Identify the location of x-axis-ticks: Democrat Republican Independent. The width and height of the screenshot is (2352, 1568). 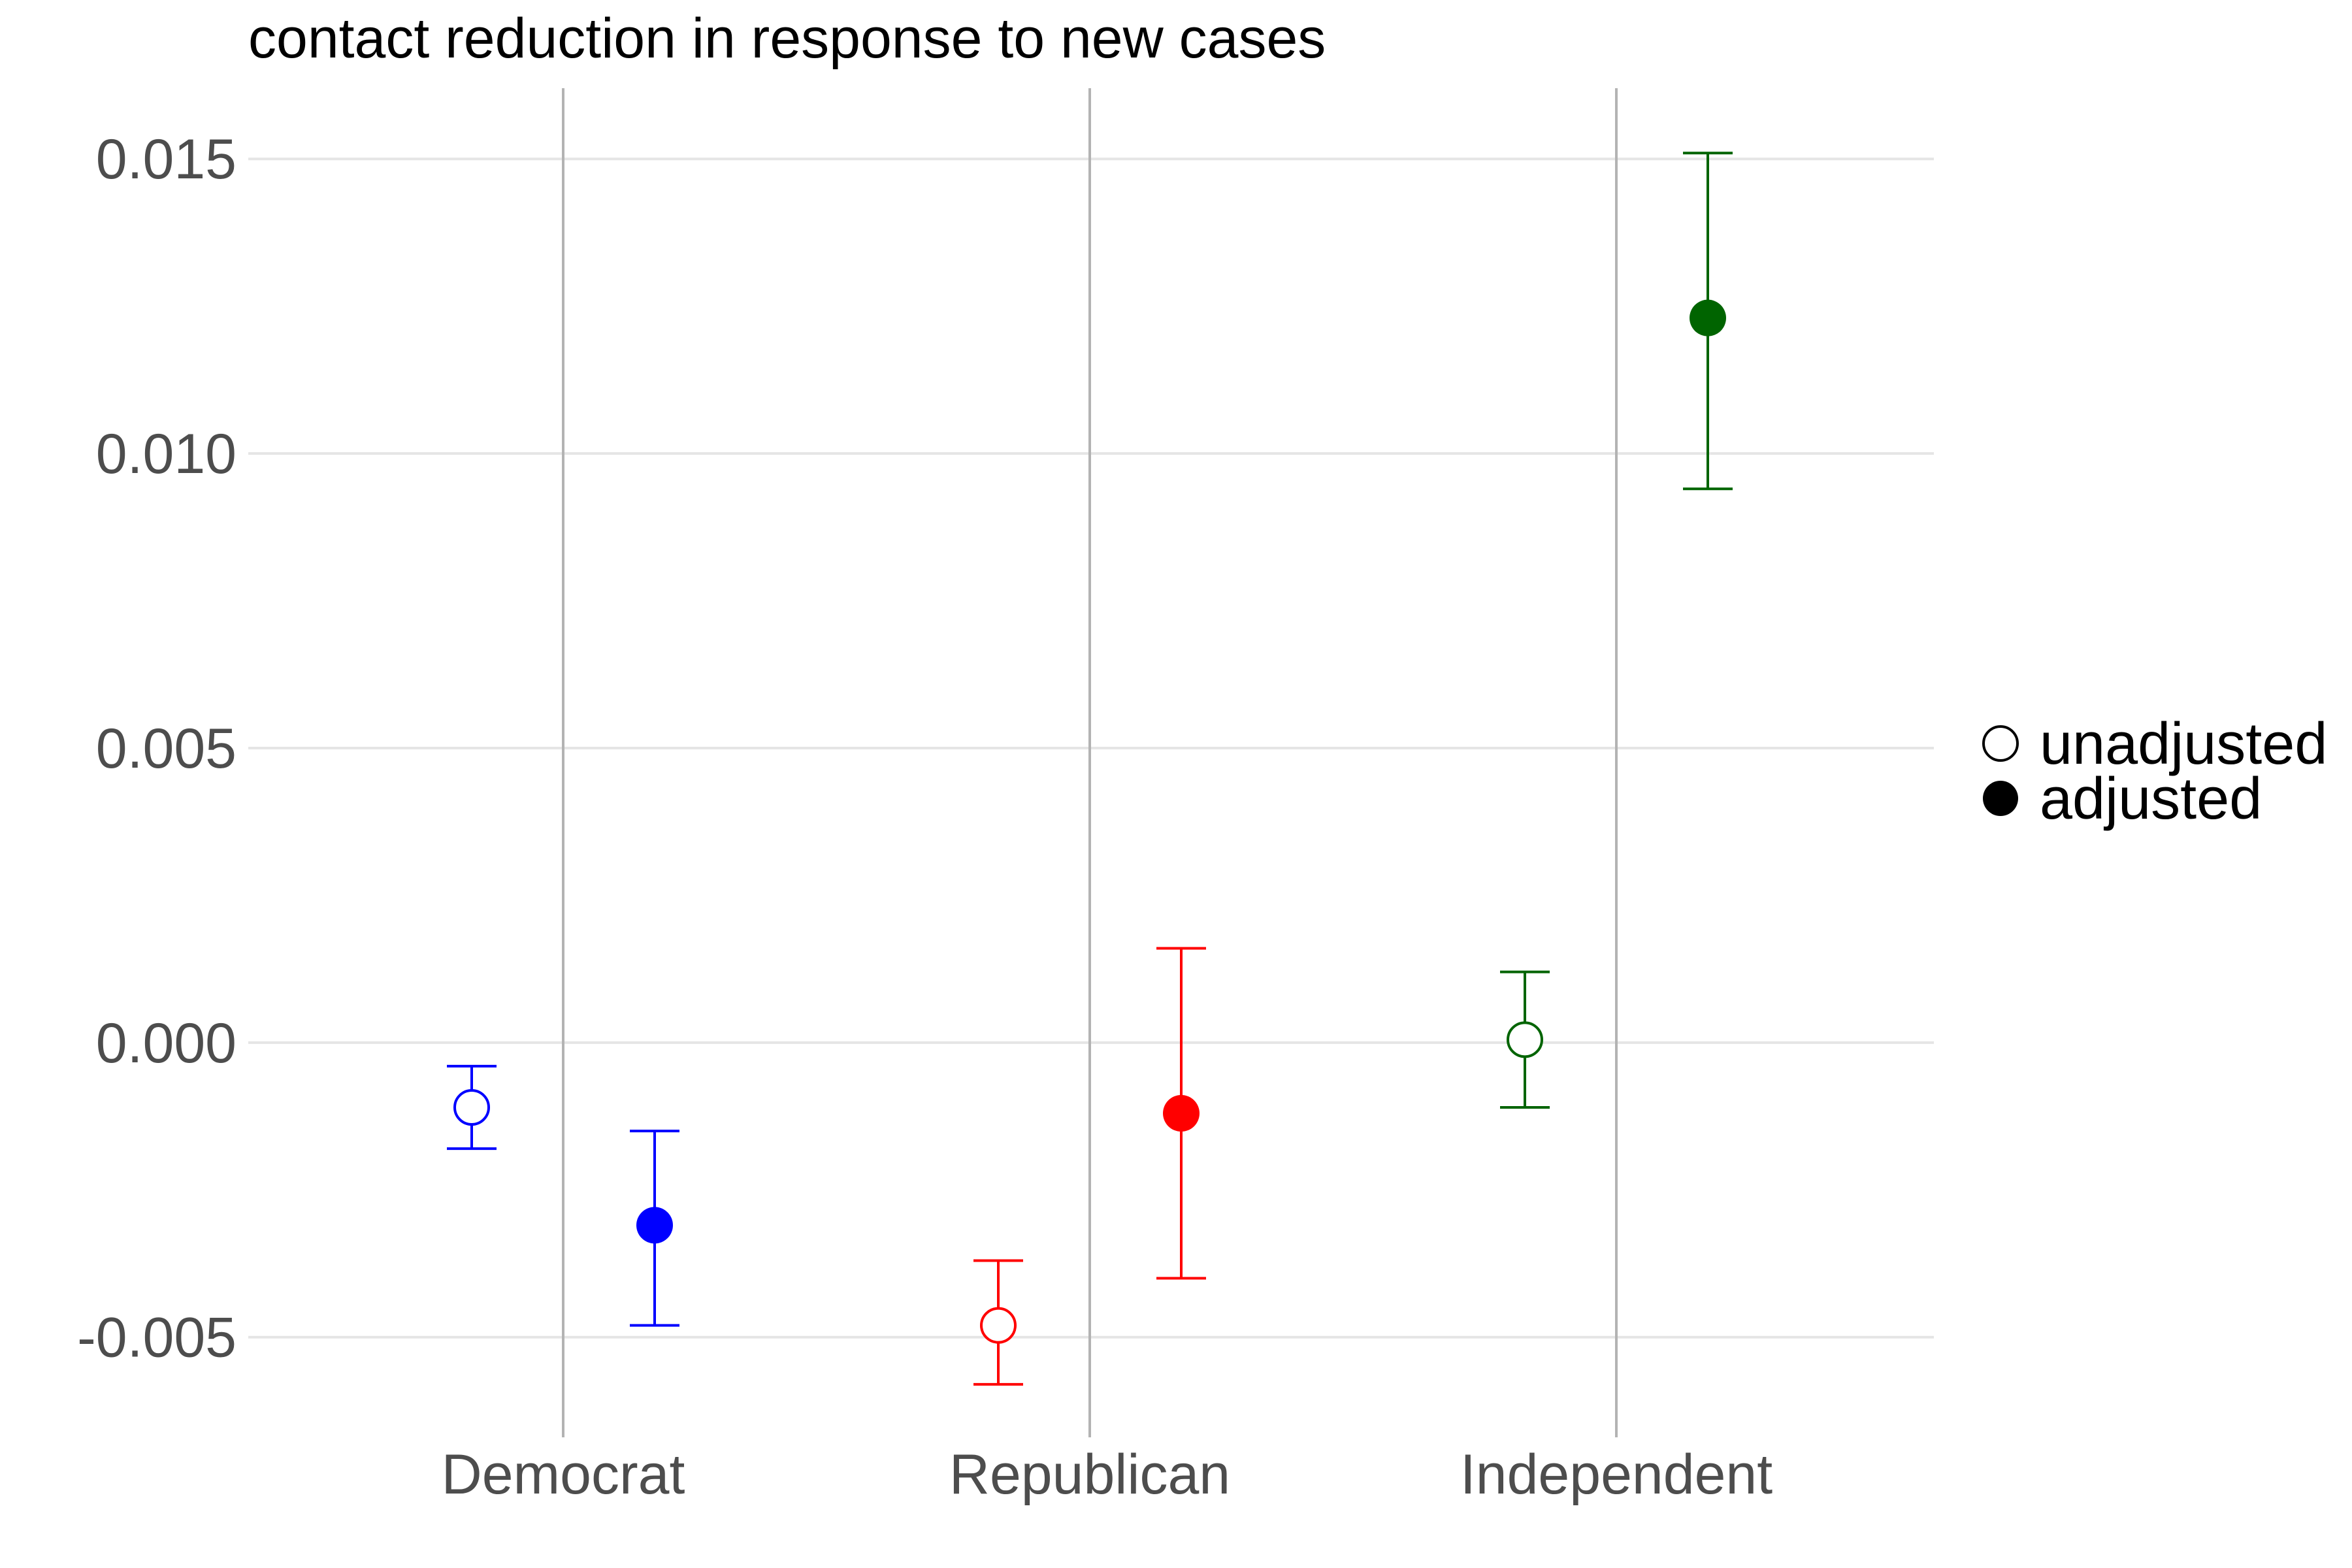
(1107, 1474).